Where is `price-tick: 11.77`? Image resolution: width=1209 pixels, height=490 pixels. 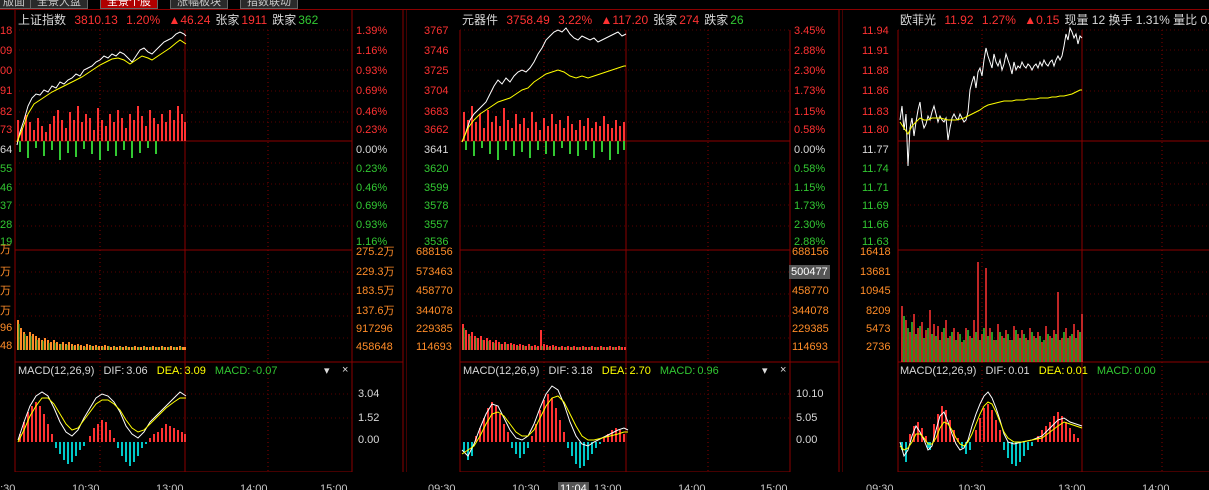
price-tick: 11.77 is located at coordinates (875, 150).